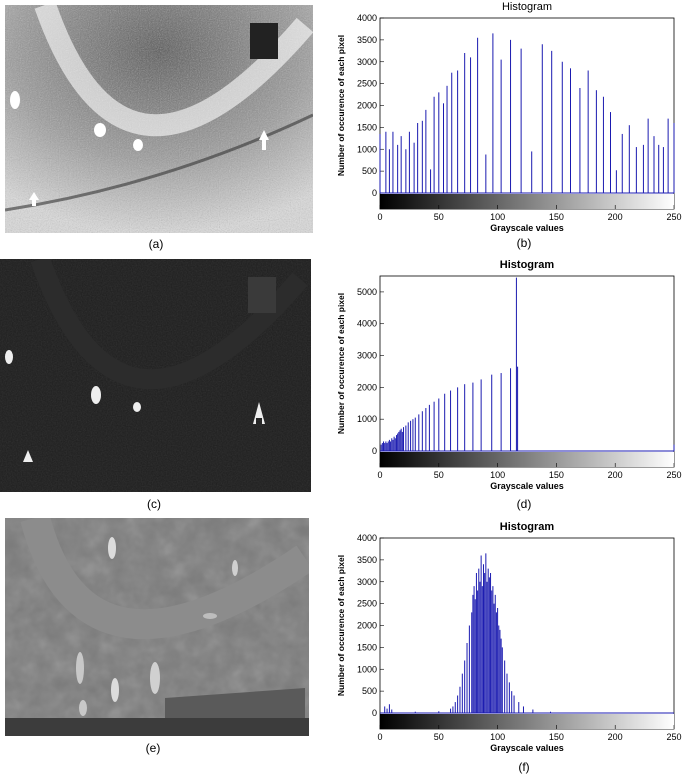 The image size is (685, 780). What do you see at coordinates (524, 767) in the screenshot?
I see `caption-f: (f)` at bounding box center [524, 767].